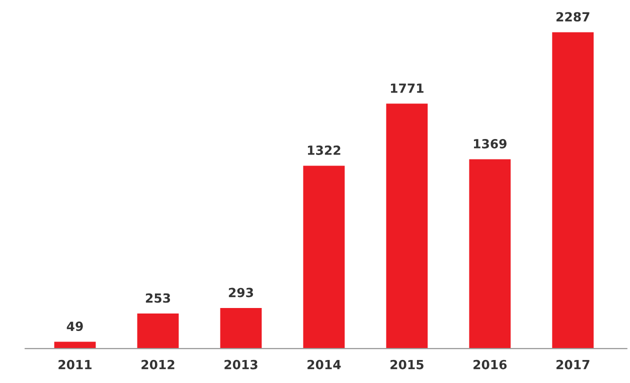  Describe the element at coordinates (490, 143) in the screenshot. I see `data-label: 1369` at that location.